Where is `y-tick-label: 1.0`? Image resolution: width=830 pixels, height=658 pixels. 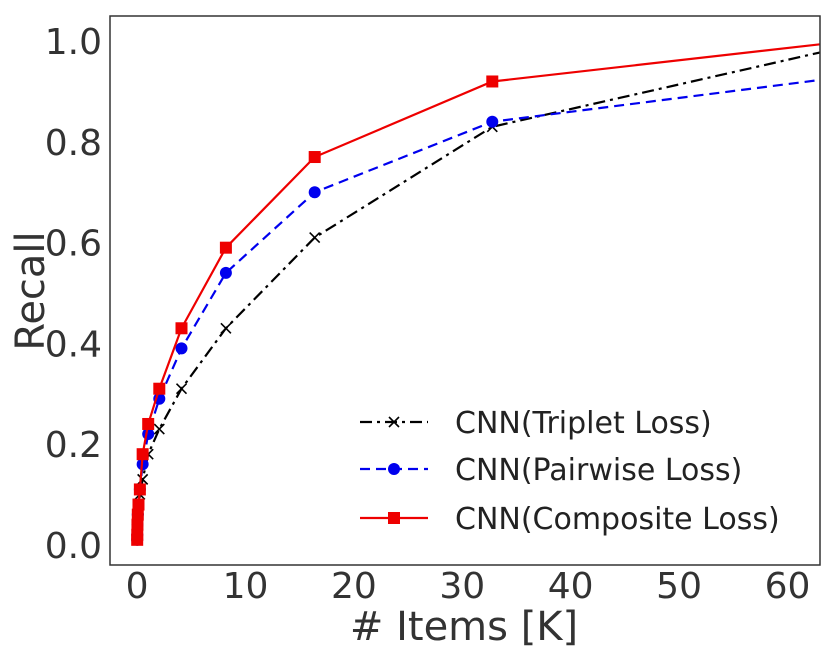 y-tick-label: 1.0 is located at coordinates (73, 42).